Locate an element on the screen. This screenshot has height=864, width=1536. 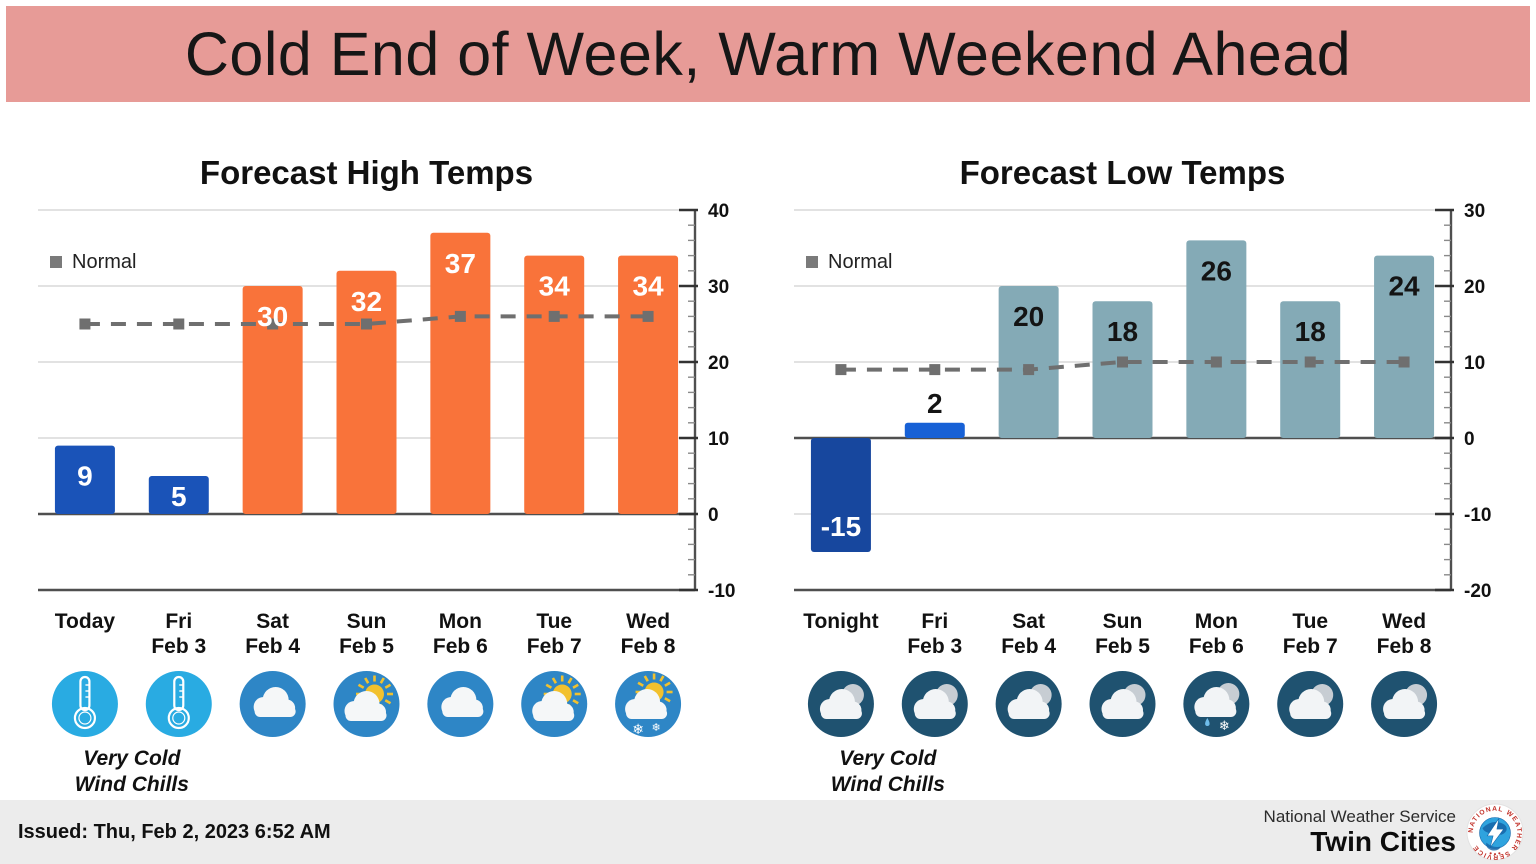
banner: Cold End of Week, Warm Weekend Ahead is located at coordinates (768, 54).